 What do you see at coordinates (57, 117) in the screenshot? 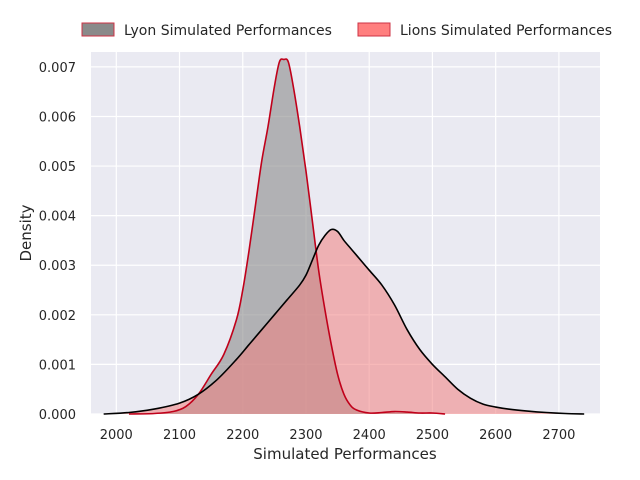
I see `y-tick-label: 0.006` at bounding box center [57, 117].